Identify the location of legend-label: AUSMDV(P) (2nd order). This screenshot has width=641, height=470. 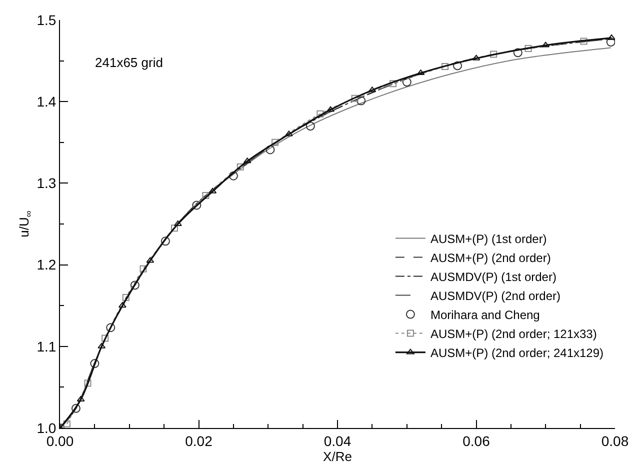
(495, 295).